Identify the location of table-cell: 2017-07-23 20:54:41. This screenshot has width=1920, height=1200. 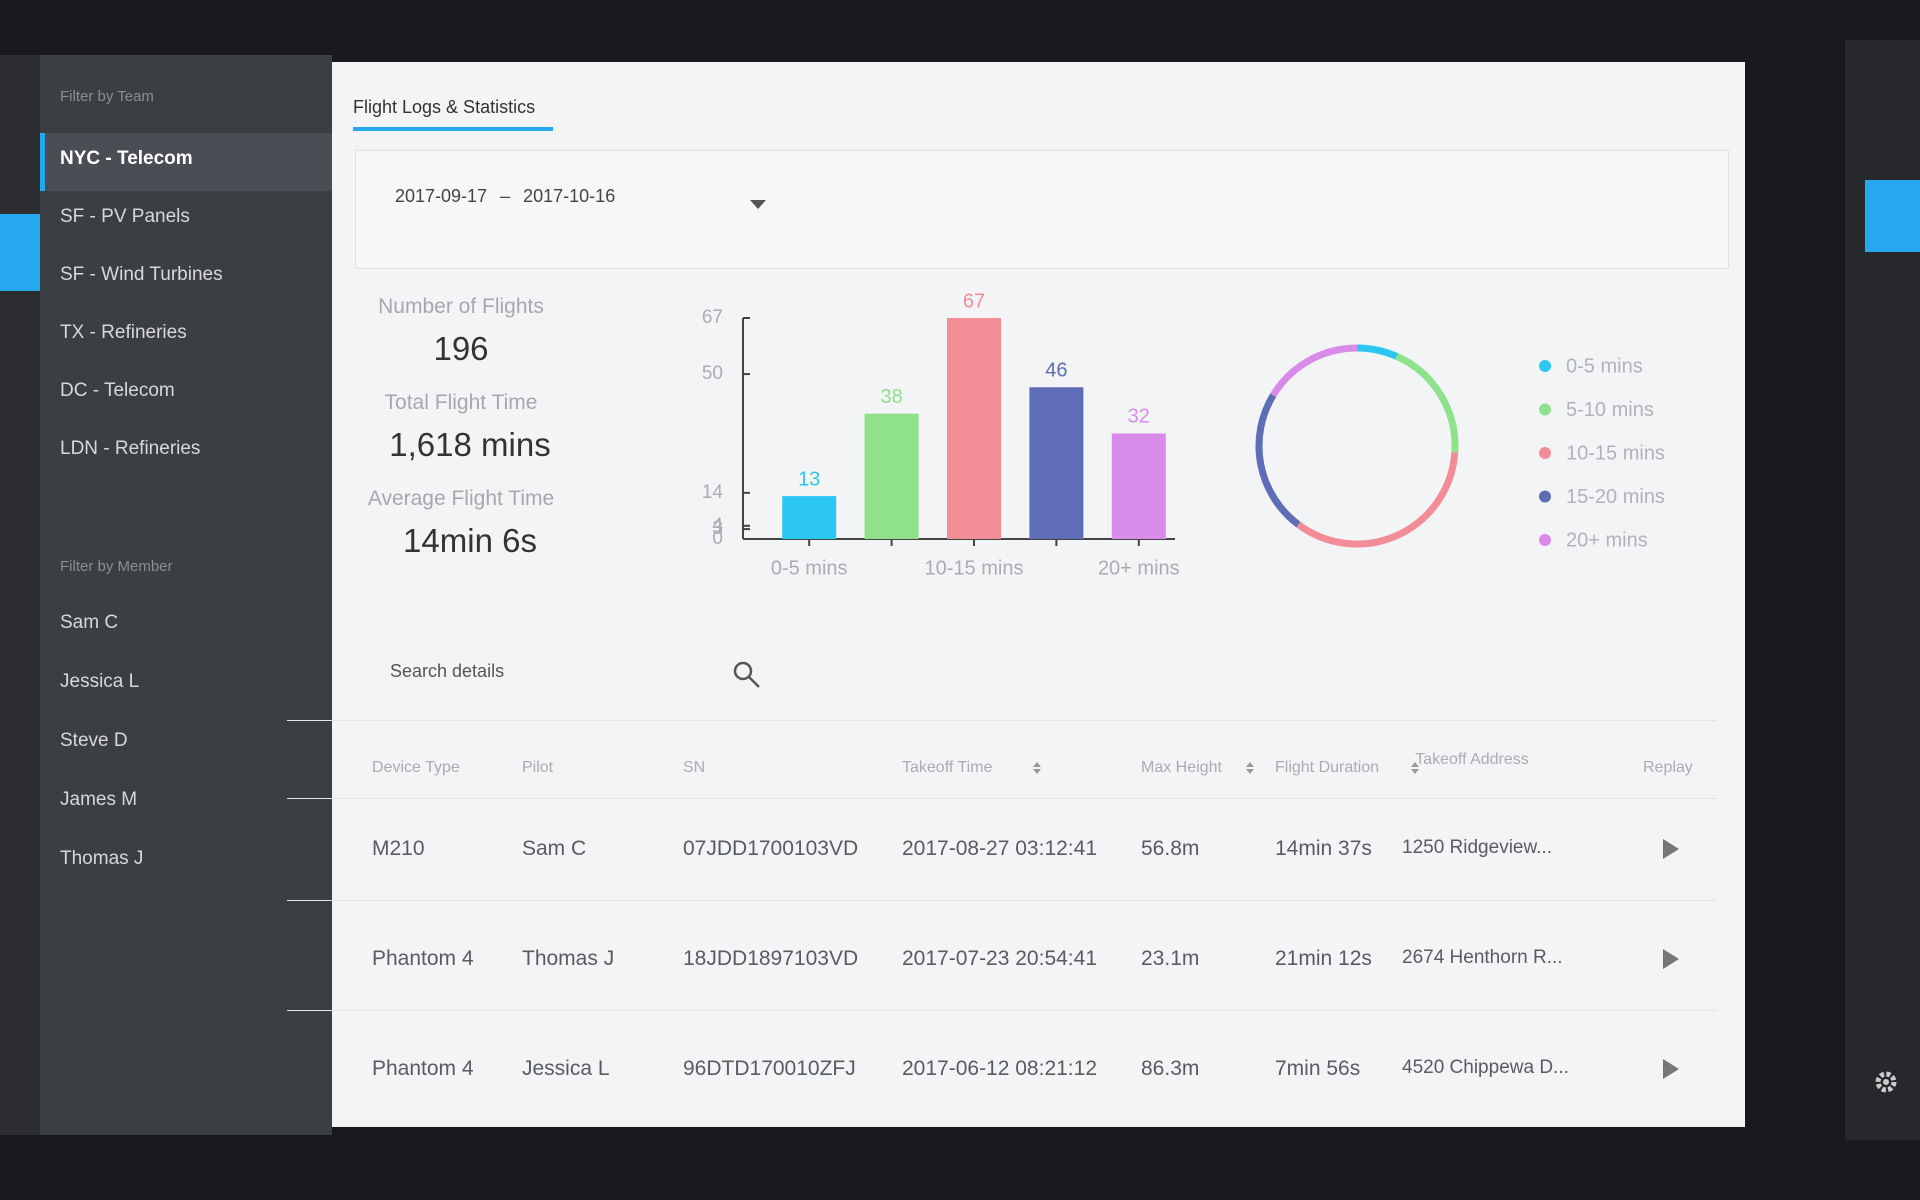
(999, 958).